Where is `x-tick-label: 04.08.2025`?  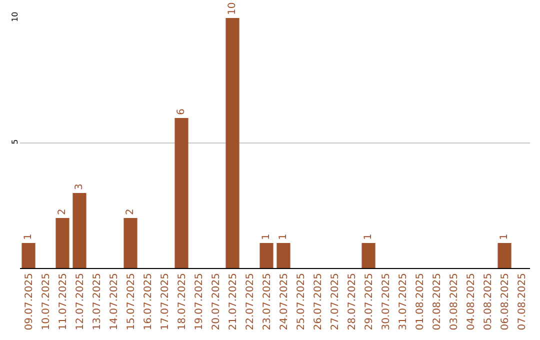 x-tick-label: 04.08.2025 is located at coordinates (471, 301).